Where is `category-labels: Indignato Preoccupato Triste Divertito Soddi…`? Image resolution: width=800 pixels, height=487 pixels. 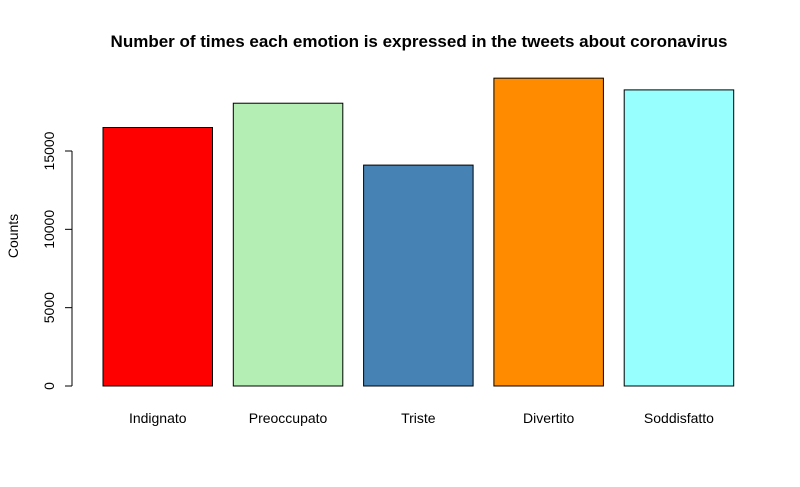
category-labels: Indignato Preoccupato Triste Divertito Soddi… is located at coordinates (421, 418).